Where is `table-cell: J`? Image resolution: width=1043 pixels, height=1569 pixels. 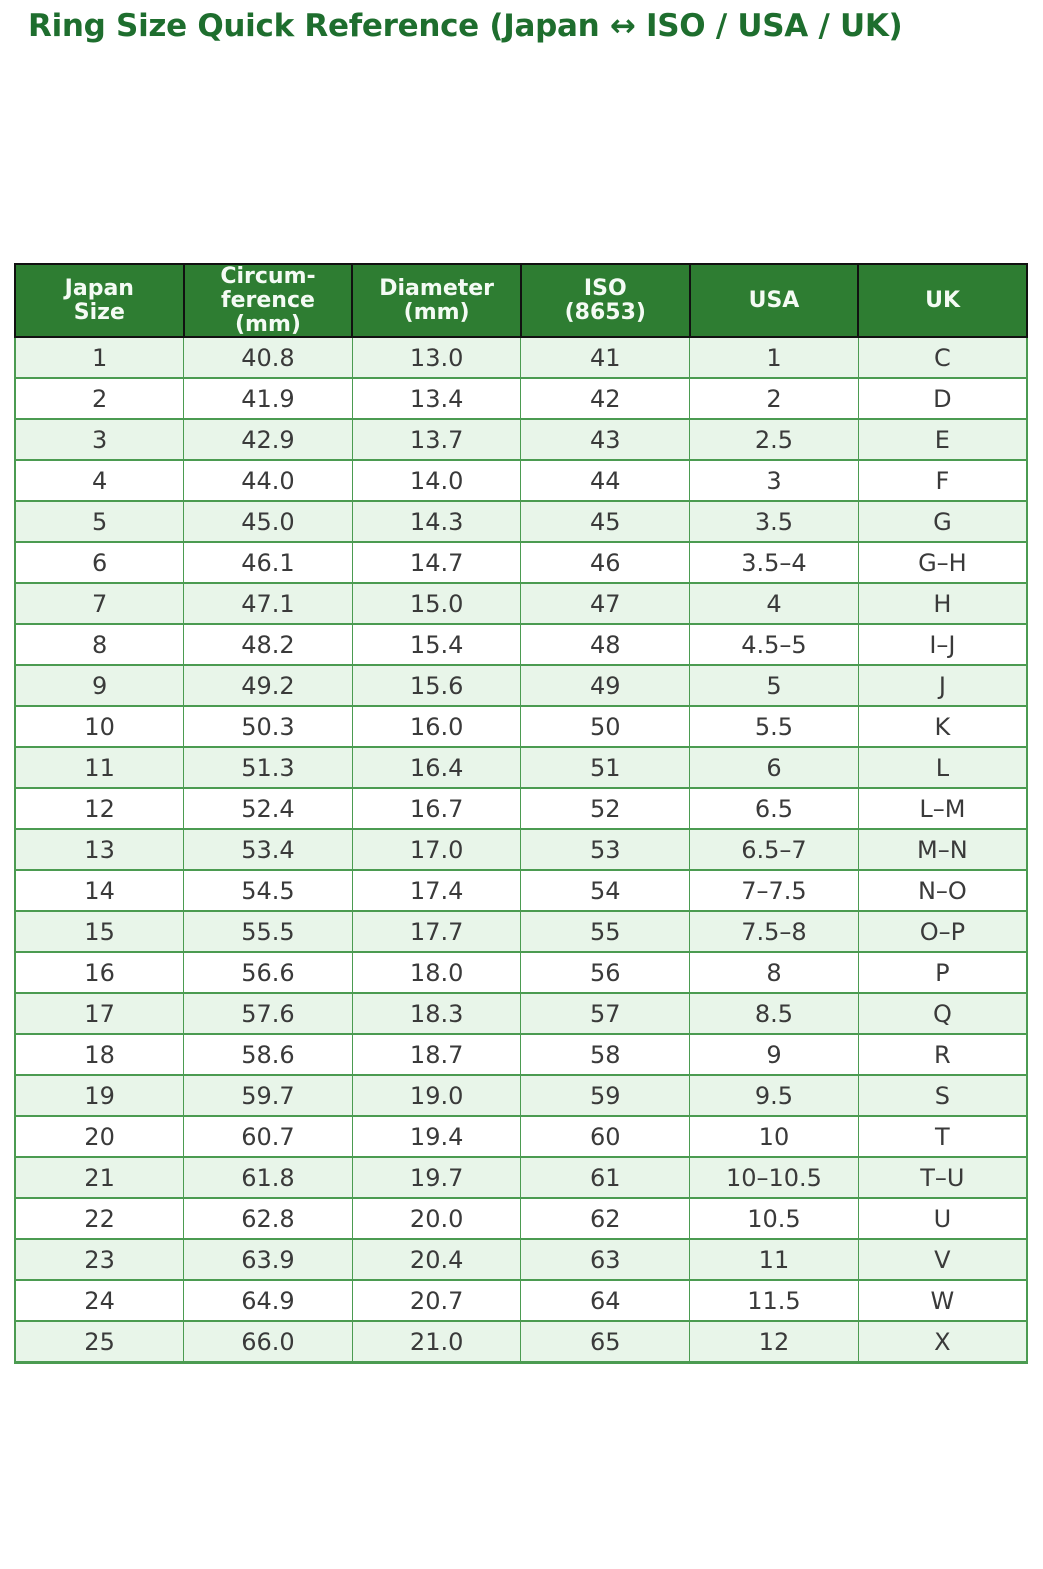 table-cell: J is located at coordinates (942, 686).